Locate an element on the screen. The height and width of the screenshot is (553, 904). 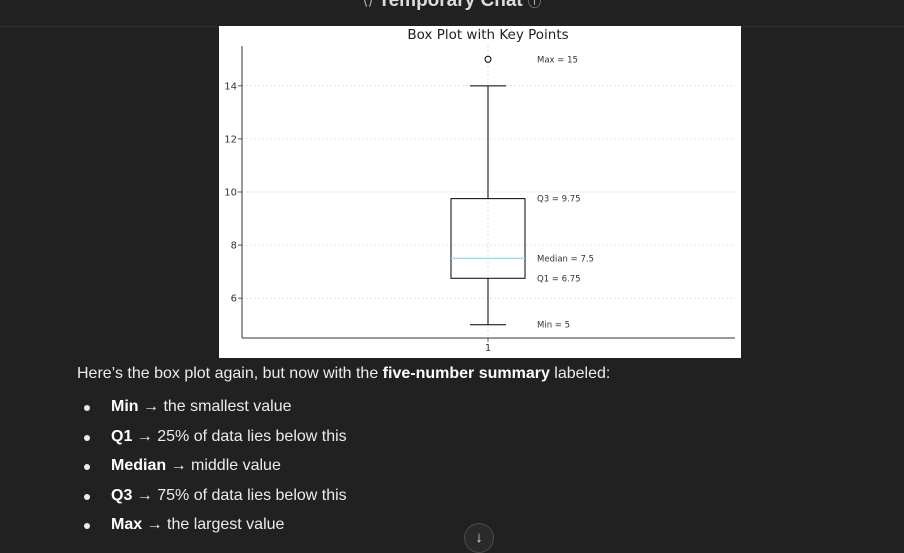
annotation-label: Q3 = 9.75 is located at coordinates (559, 200).